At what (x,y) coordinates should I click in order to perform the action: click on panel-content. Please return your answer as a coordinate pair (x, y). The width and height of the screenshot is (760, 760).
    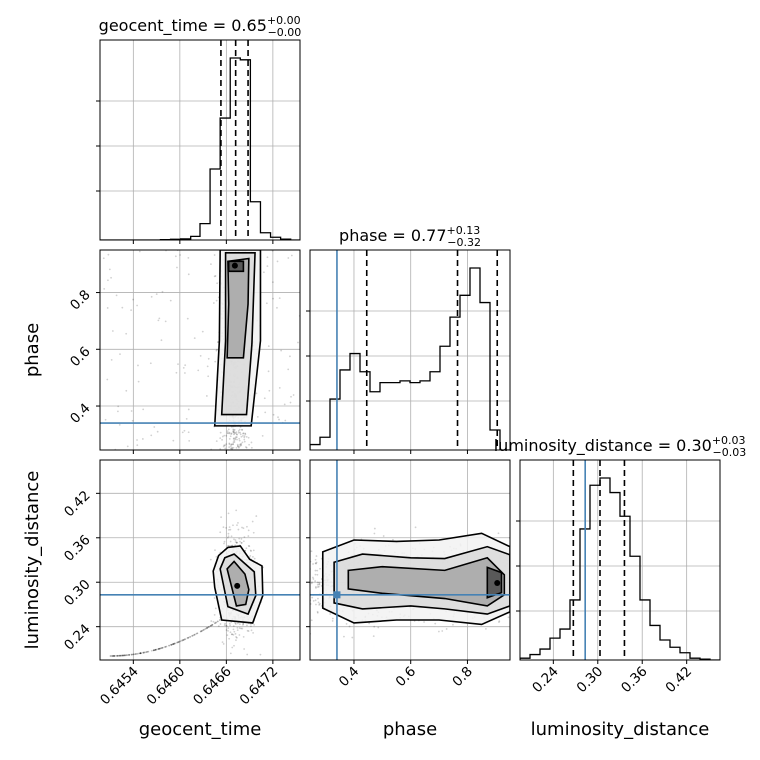
    Looking at the image, I should click on (410, 560).